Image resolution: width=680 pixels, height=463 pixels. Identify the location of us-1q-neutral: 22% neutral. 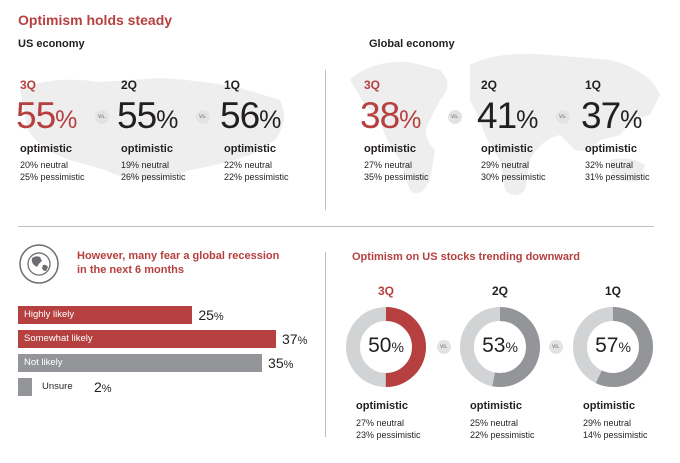
(248, 165).